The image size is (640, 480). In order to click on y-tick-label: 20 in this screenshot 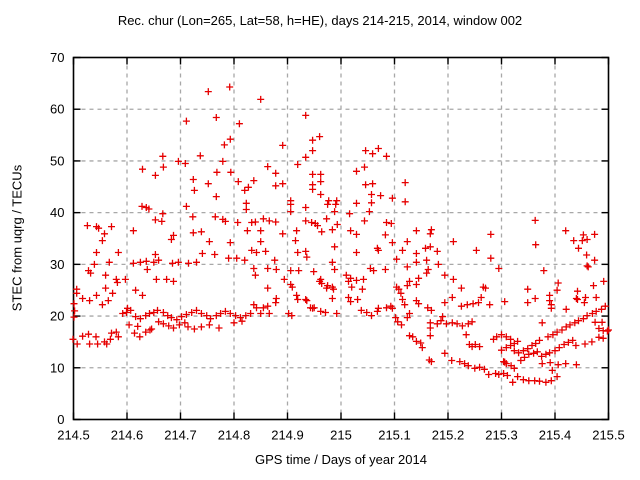, I will do `click(57, 316)`.